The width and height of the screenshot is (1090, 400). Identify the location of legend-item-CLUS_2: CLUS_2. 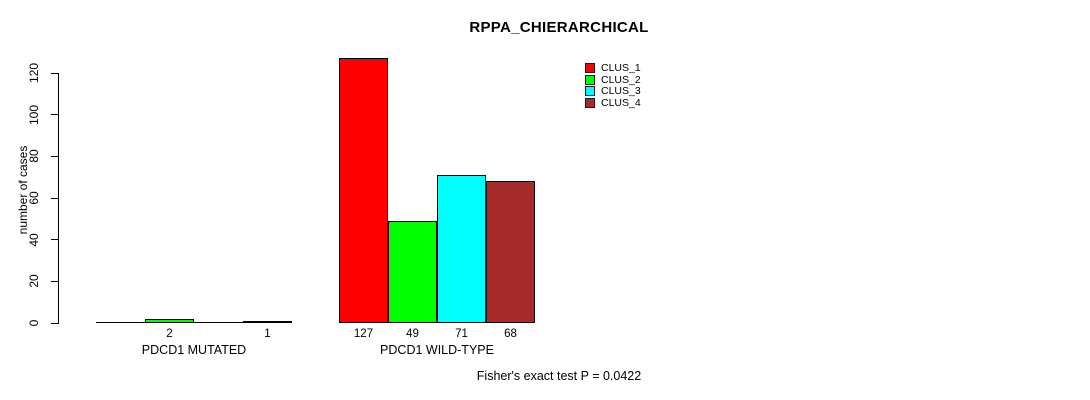
(613, 79).